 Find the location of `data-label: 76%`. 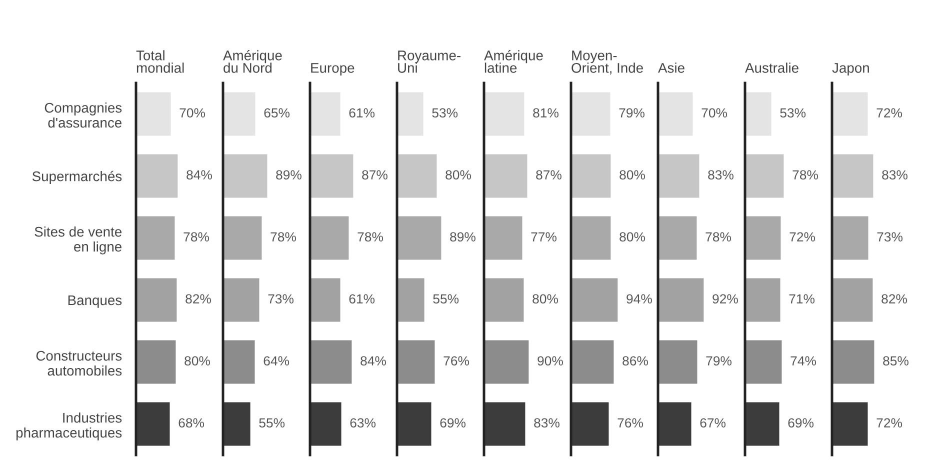

data-label: 76% is located at coordinates (457, 361).